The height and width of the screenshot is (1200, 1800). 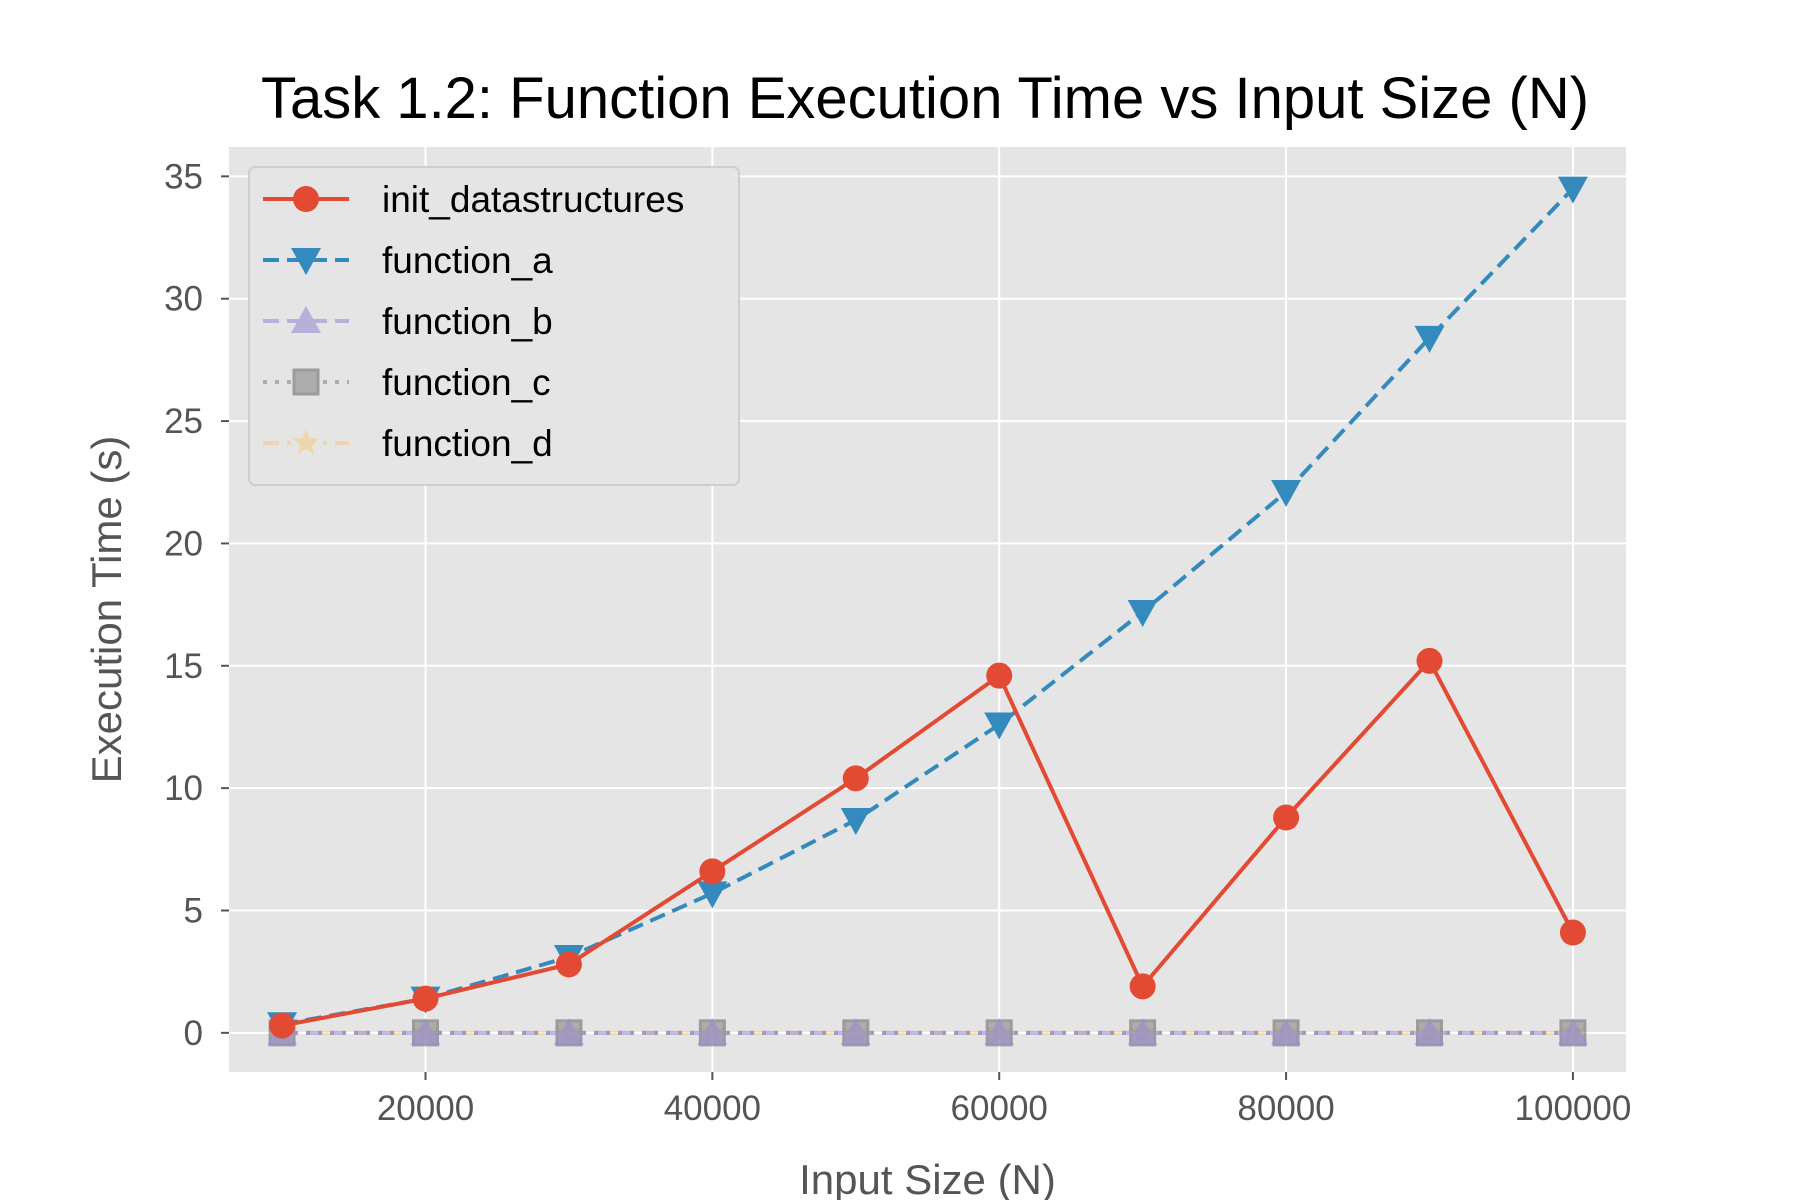 What do you see at coordinates (533, 199) in the screenshot?
I see `legend-label: init_datastructures` at bounding box center [533, 199].